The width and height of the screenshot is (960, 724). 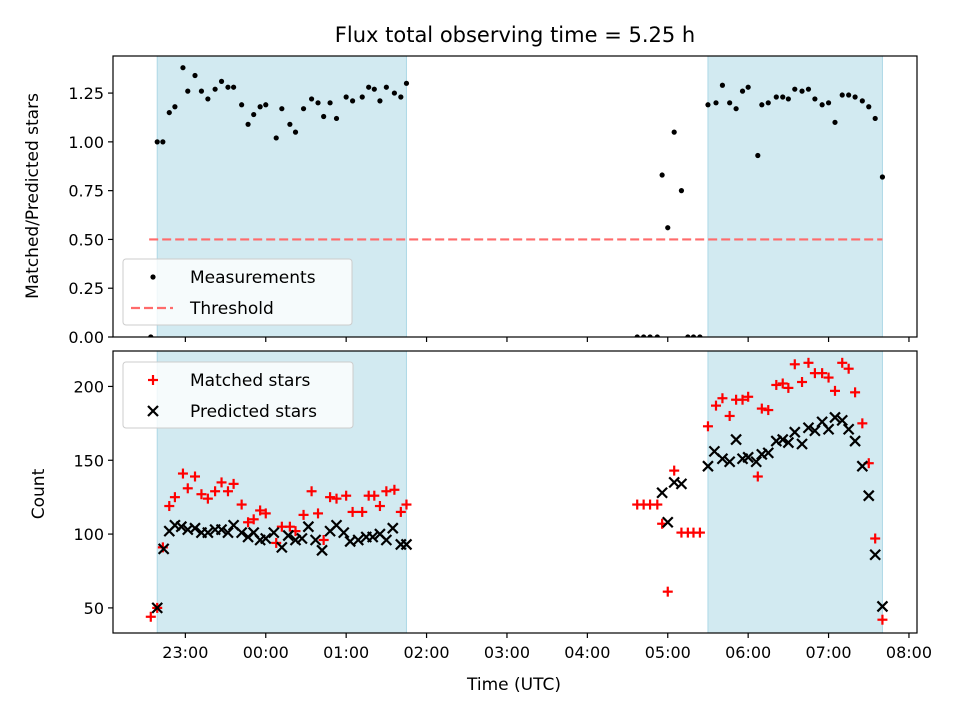 What do you see at coordinates (153, 411) in the screenshot?
I see `legend-marker-predicted` at bounding box center [153, 411].